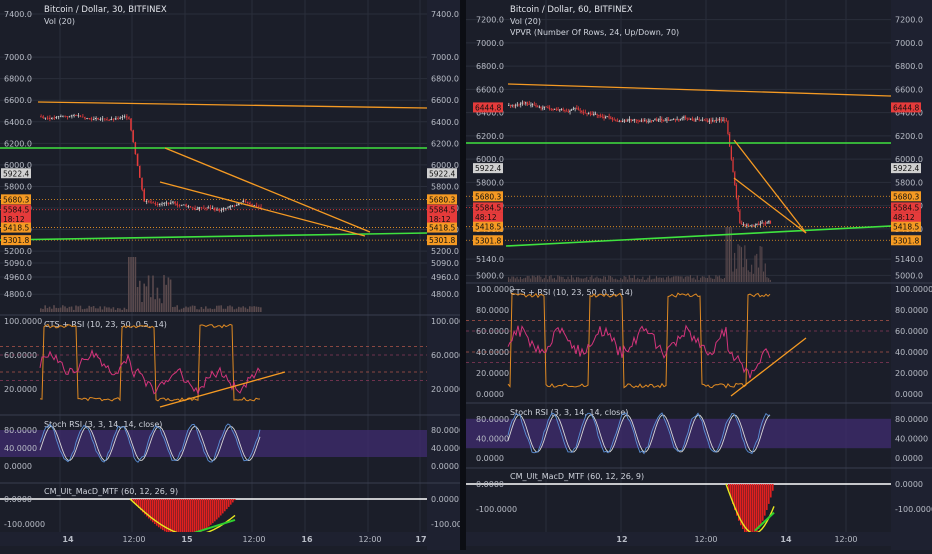 This screenshot has height=554, width=932. Describe the element at coordinates (490, 484) in the screenshot. I see `macd-axis-left-label: 0.0000` at that location.